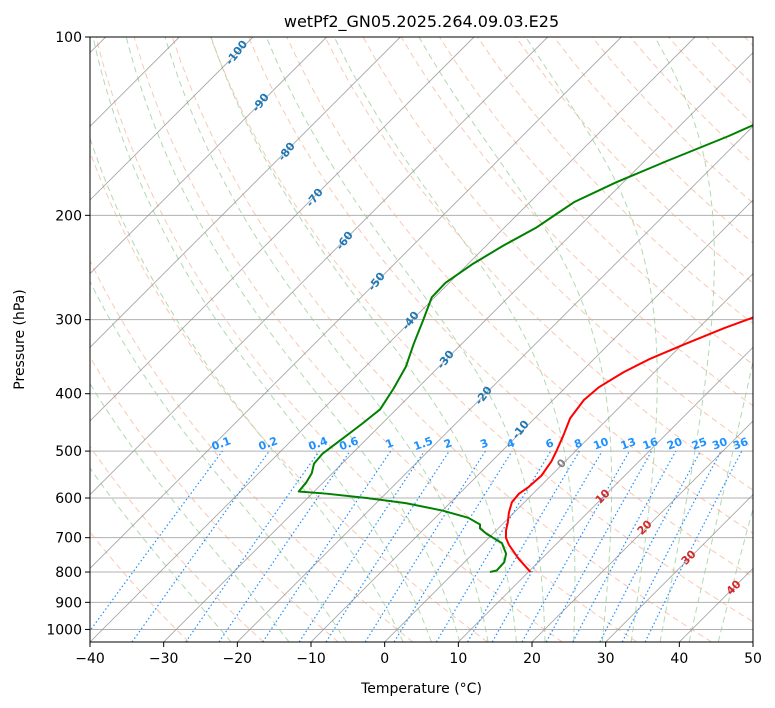 This screenshot has width=775, height=708. Describe the element at coordinates (390, 443) in the screenshot. I see `mixing-ratio-label: 1` at that location.